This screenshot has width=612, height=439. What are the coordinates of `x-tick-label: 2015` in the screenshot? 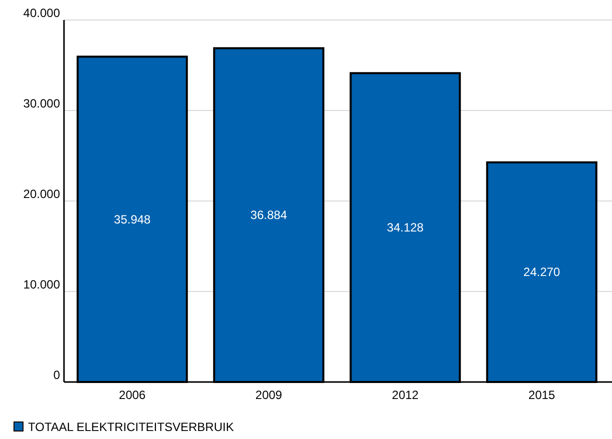 It's located at (542, 395).